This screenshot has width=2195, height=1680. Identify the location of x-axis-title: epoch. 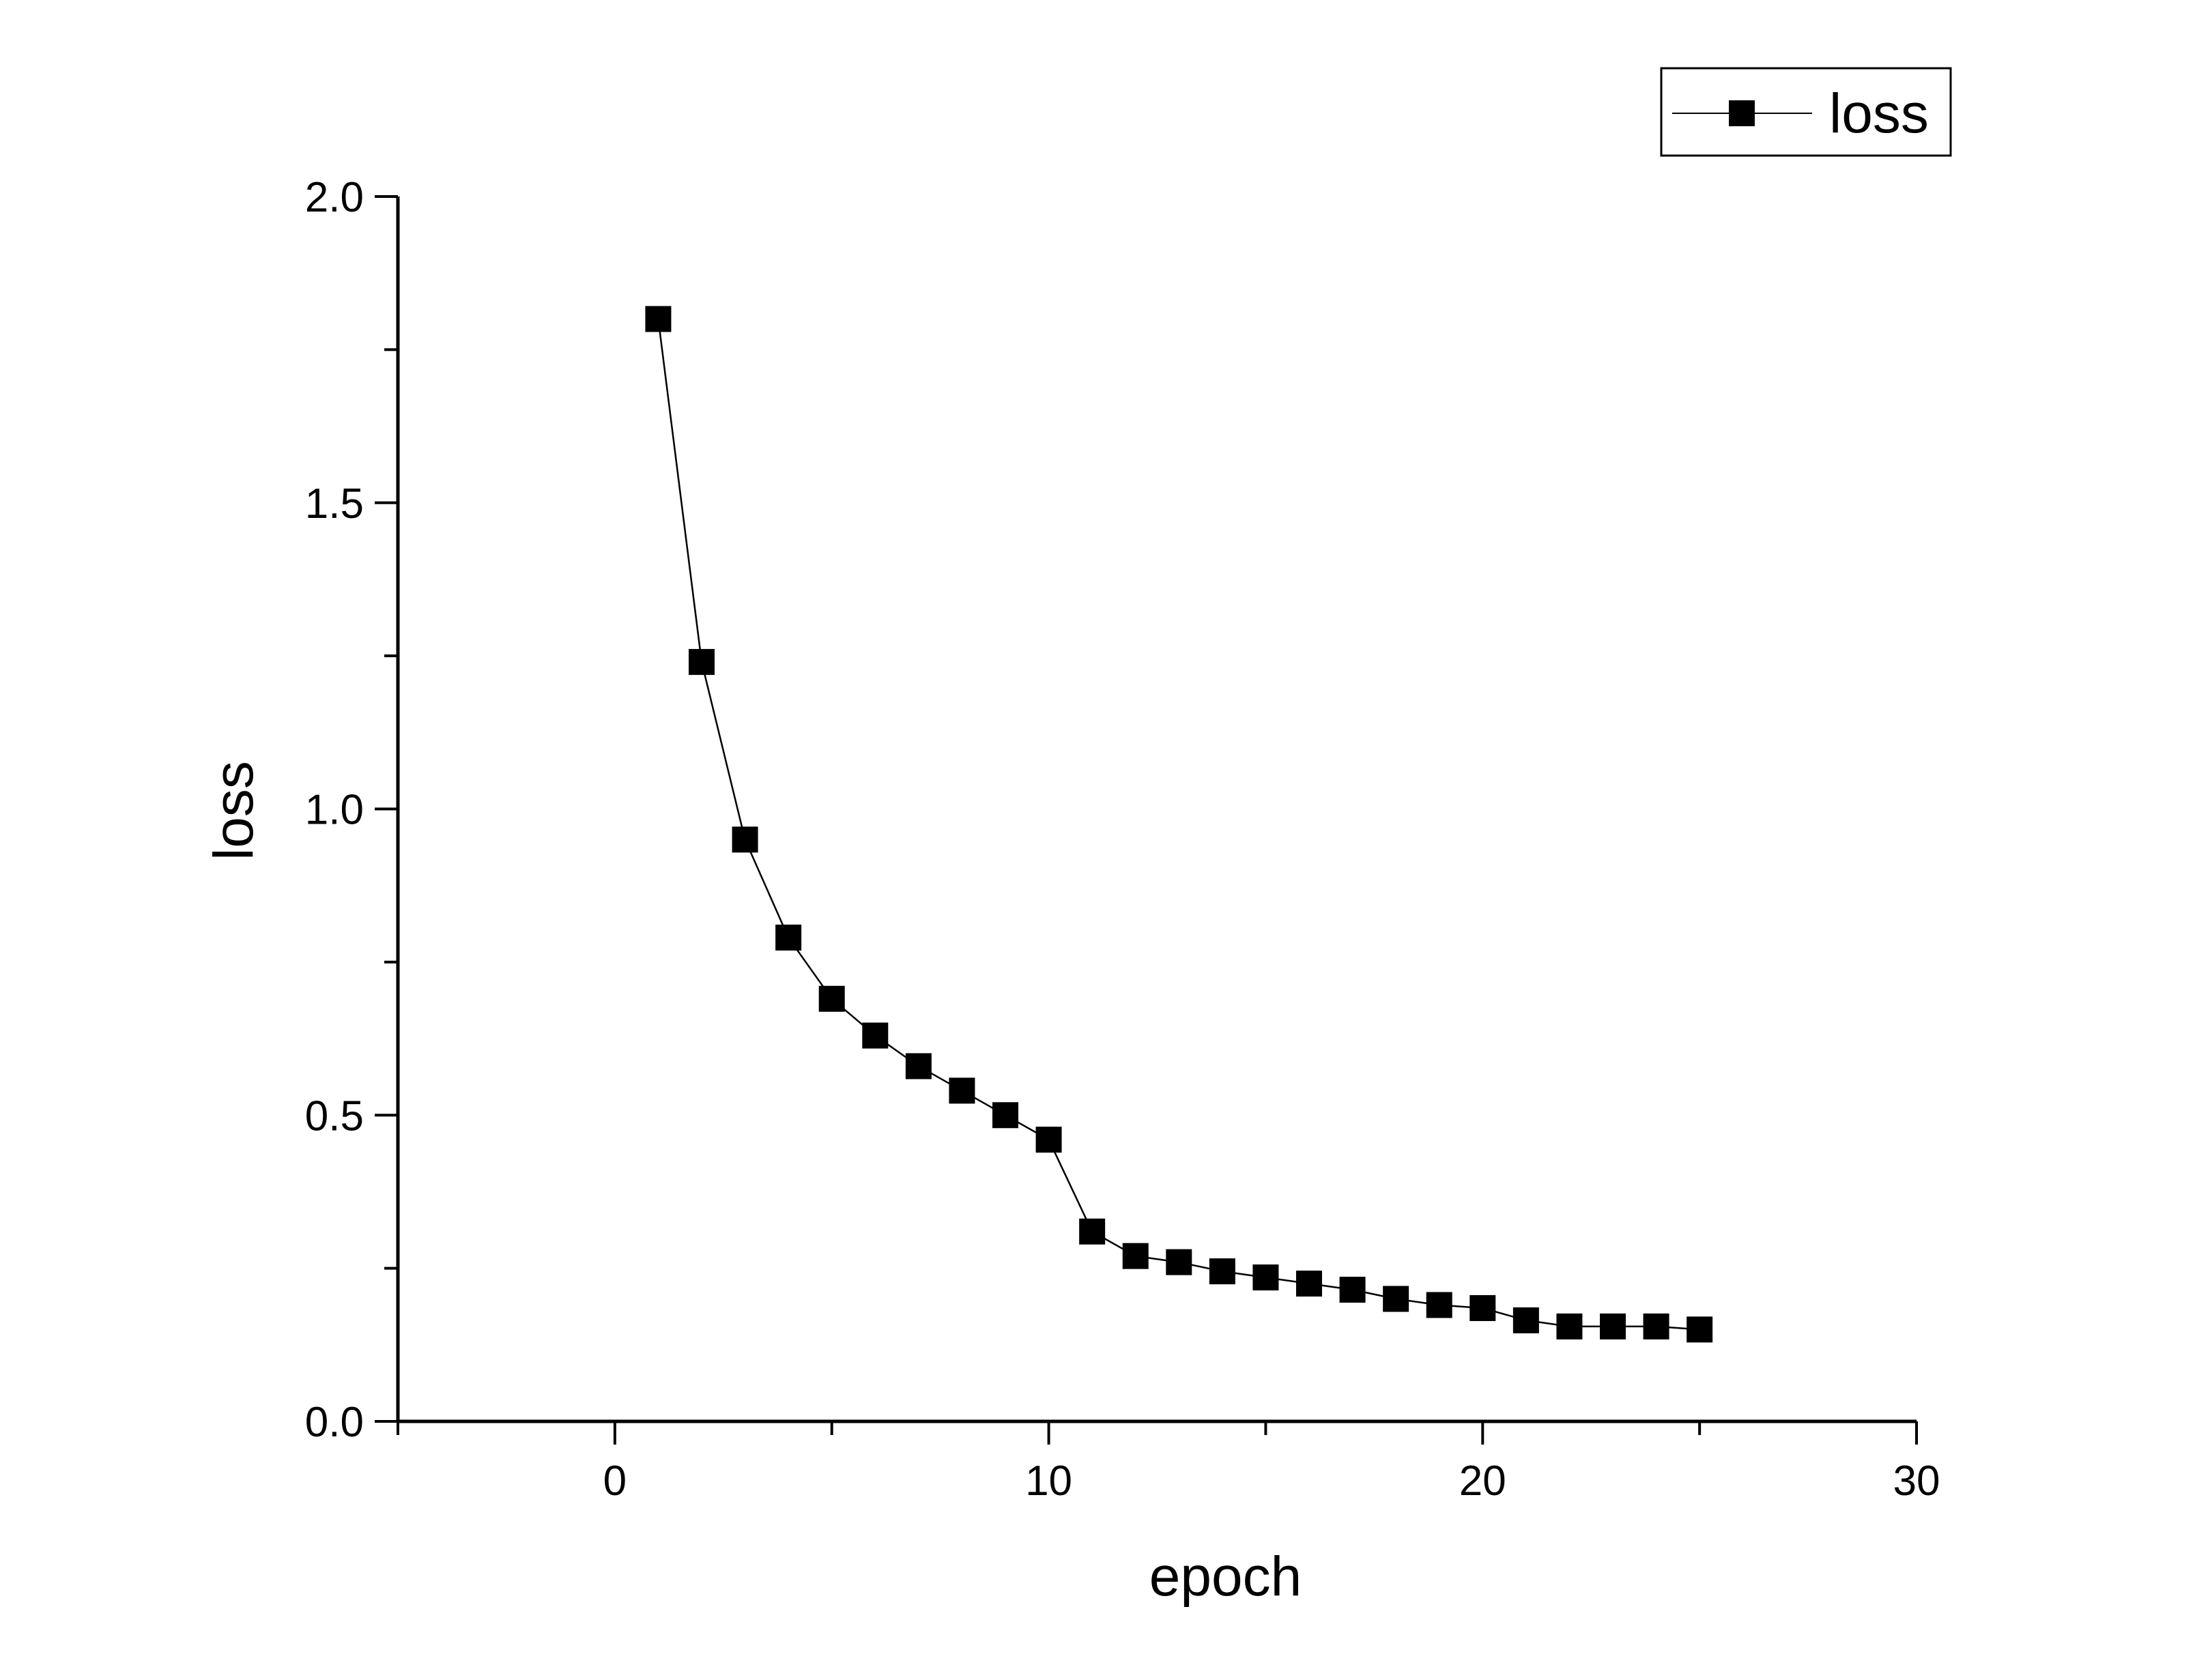
(1225, 1577).